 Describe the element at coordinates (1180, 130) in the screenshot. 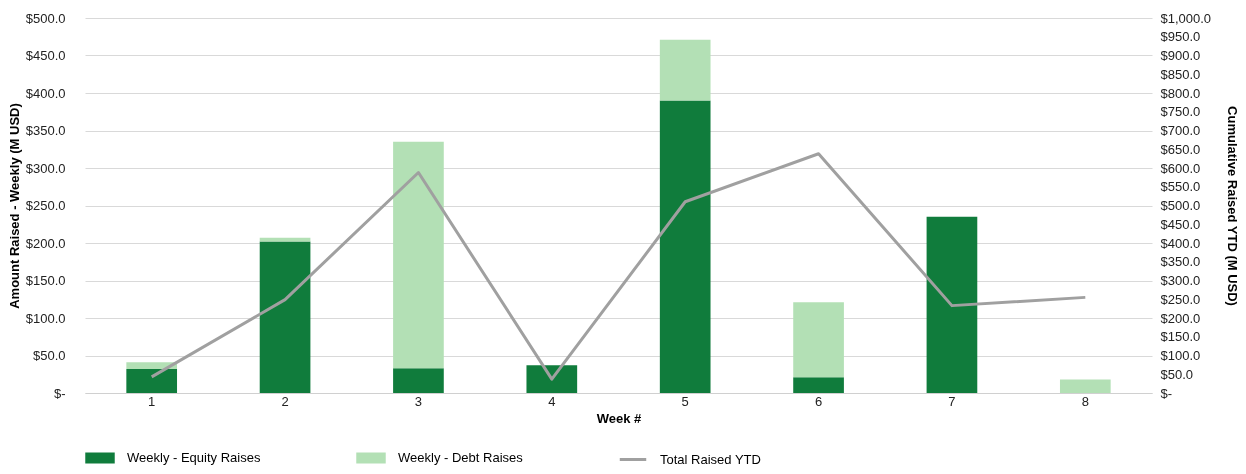

I see `y2-tick-label: $700.0` at that location.